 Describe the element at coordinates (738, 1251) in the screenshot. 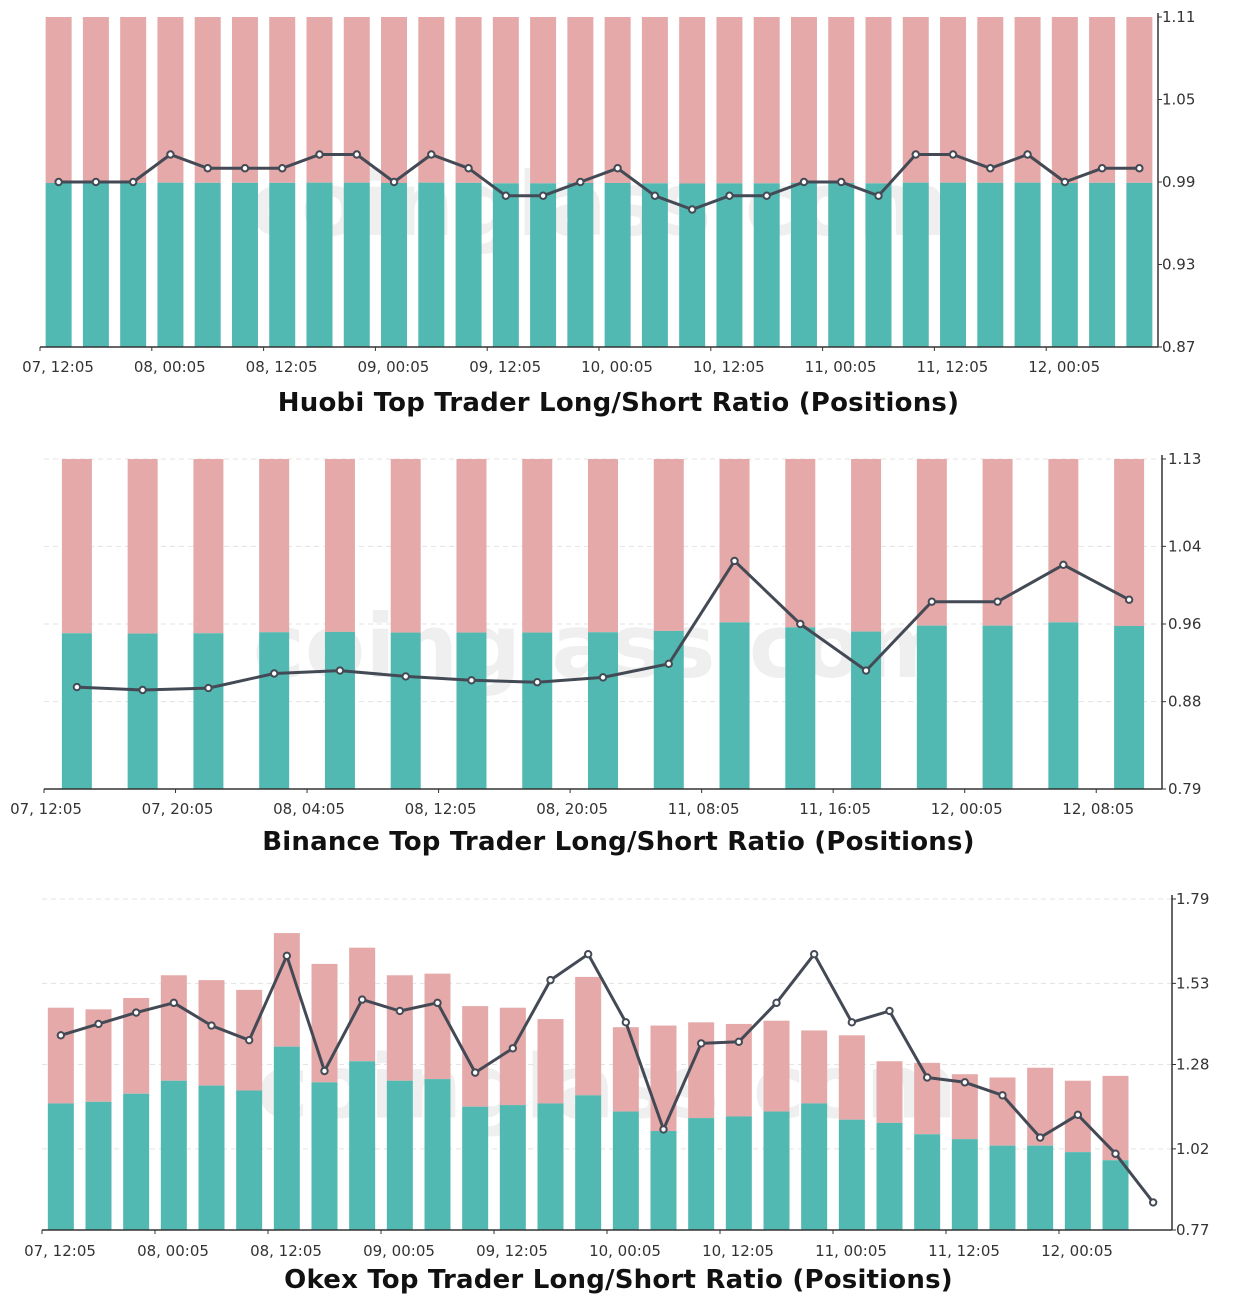

I see `x-tick-label: 10, 12:05` at that location.